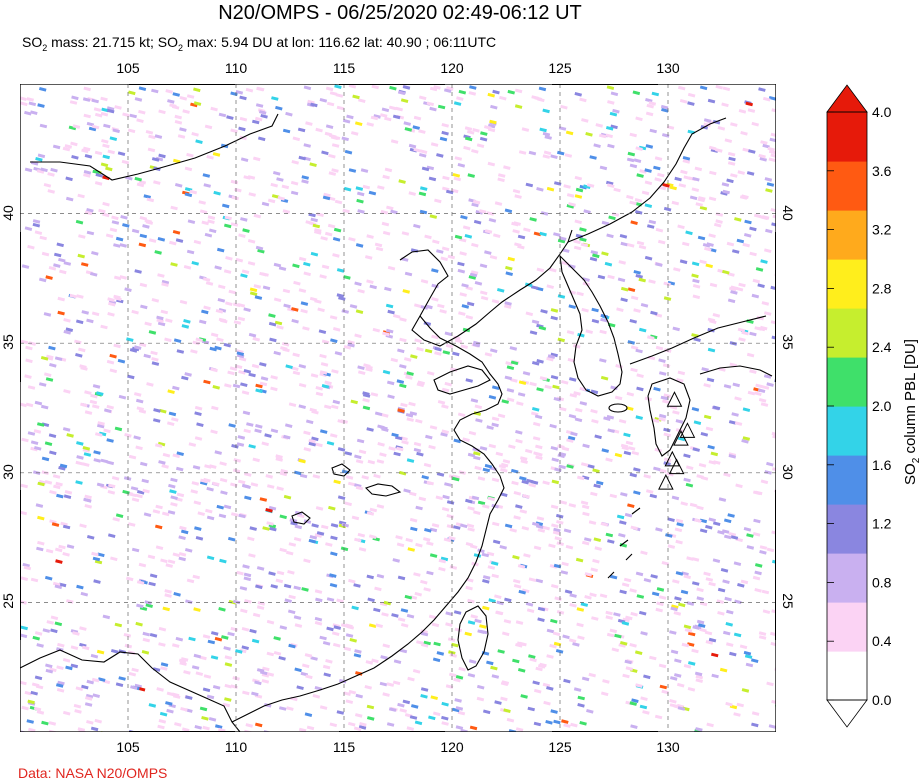 The height and width of the screenshot is (783, 923). I want to click on northeast-coast, so click(647, 180).